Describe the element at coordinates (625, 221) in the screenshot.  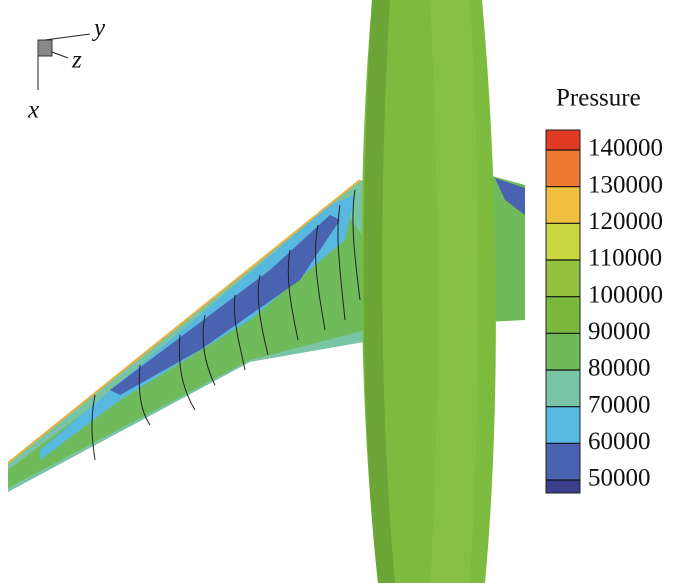
I see `colorbar-tick-label: 120000` at that location.